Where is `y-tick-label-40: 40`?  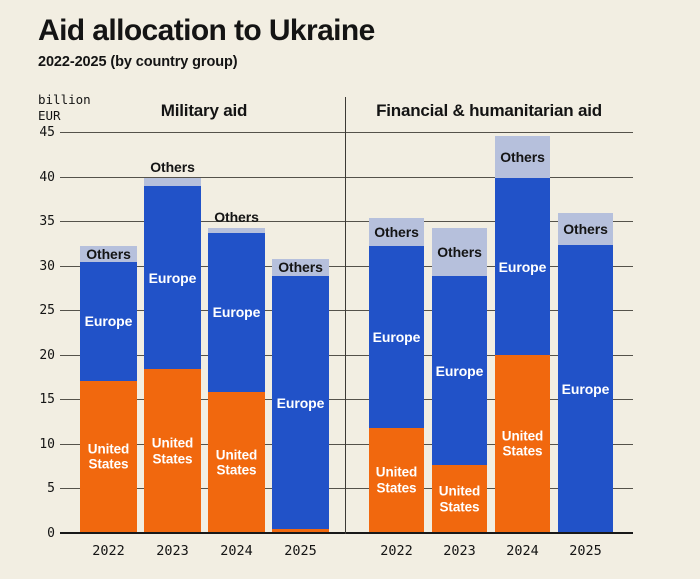
y-tick-label-40: 40 is located at coordinates (47, 177).